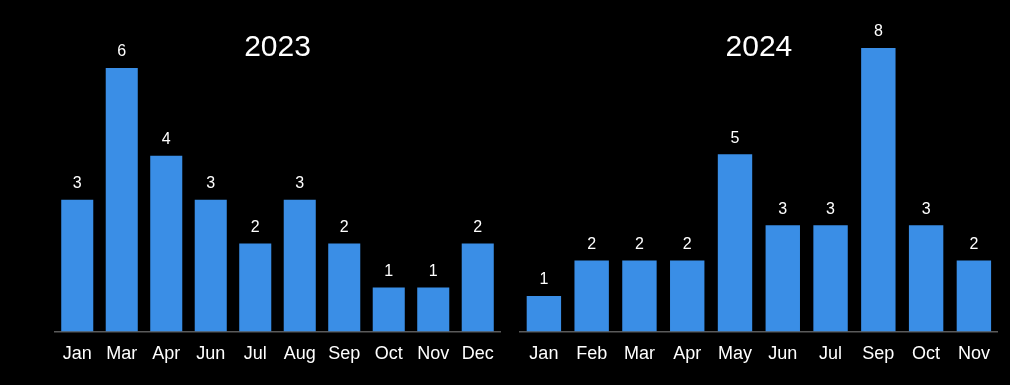 This screenshot has width=1010, height=385. Describe the element at coordinates (759, 46) in the screenshot. I see `chart-title: 2024` at that location.